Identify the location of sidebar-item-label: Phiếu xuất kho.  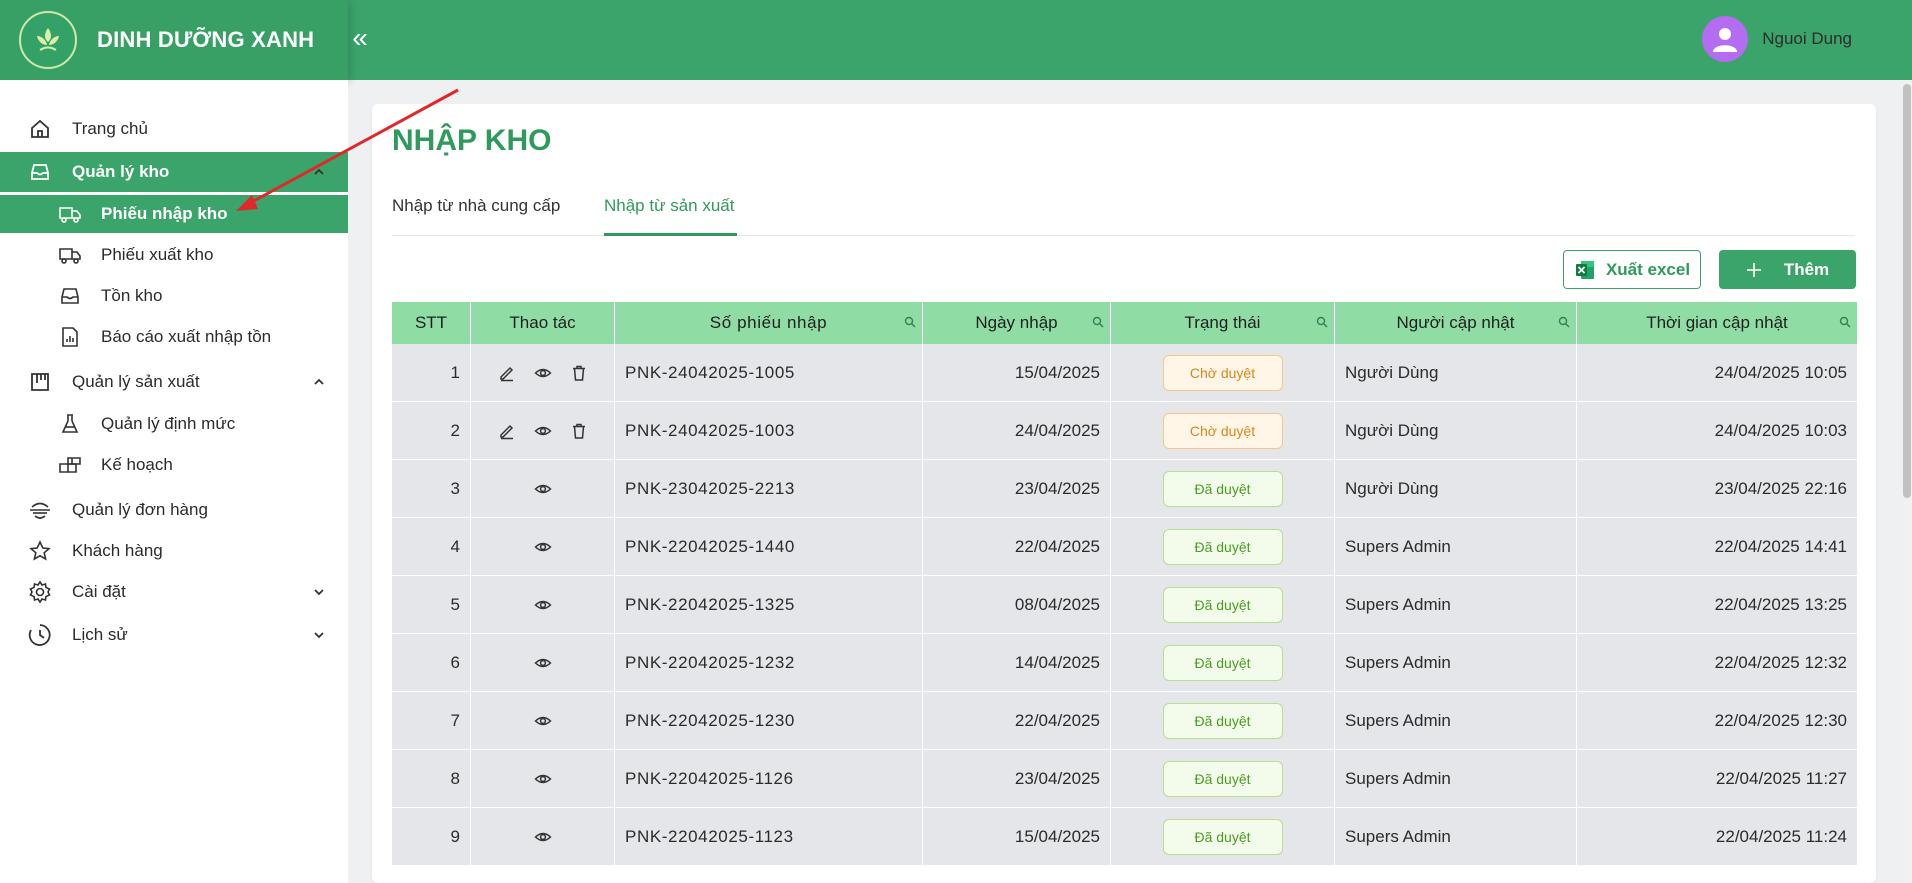
(157, 254).